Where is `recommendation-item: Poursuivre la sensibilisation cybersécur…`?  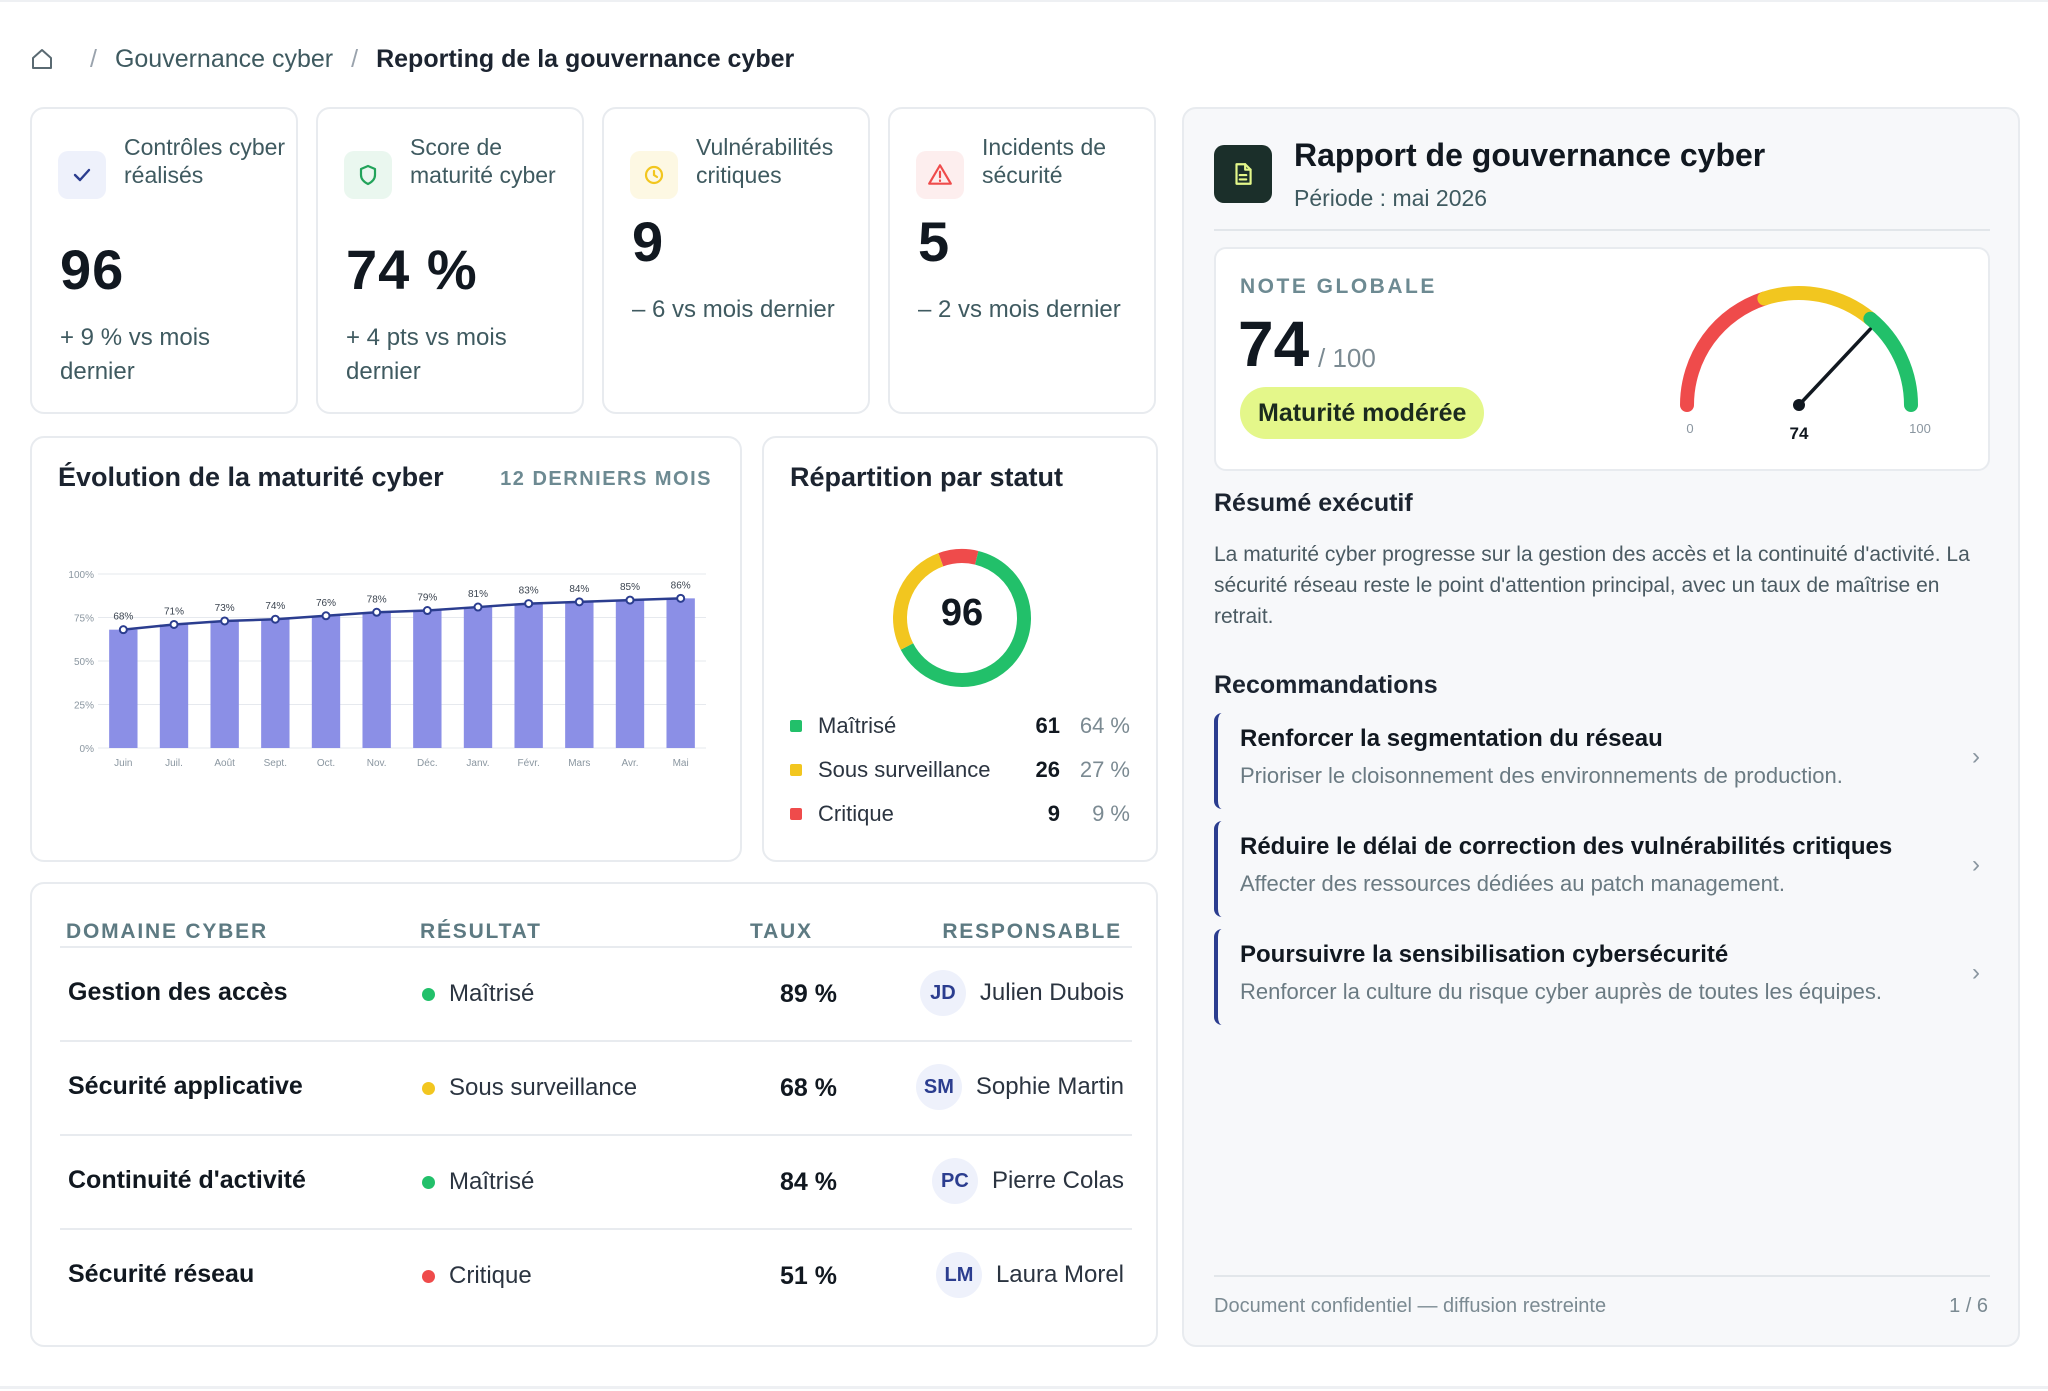 recommendation-item: Poursuivre la sensibilisation cybersécur… is located at coordinates (1604, 977).